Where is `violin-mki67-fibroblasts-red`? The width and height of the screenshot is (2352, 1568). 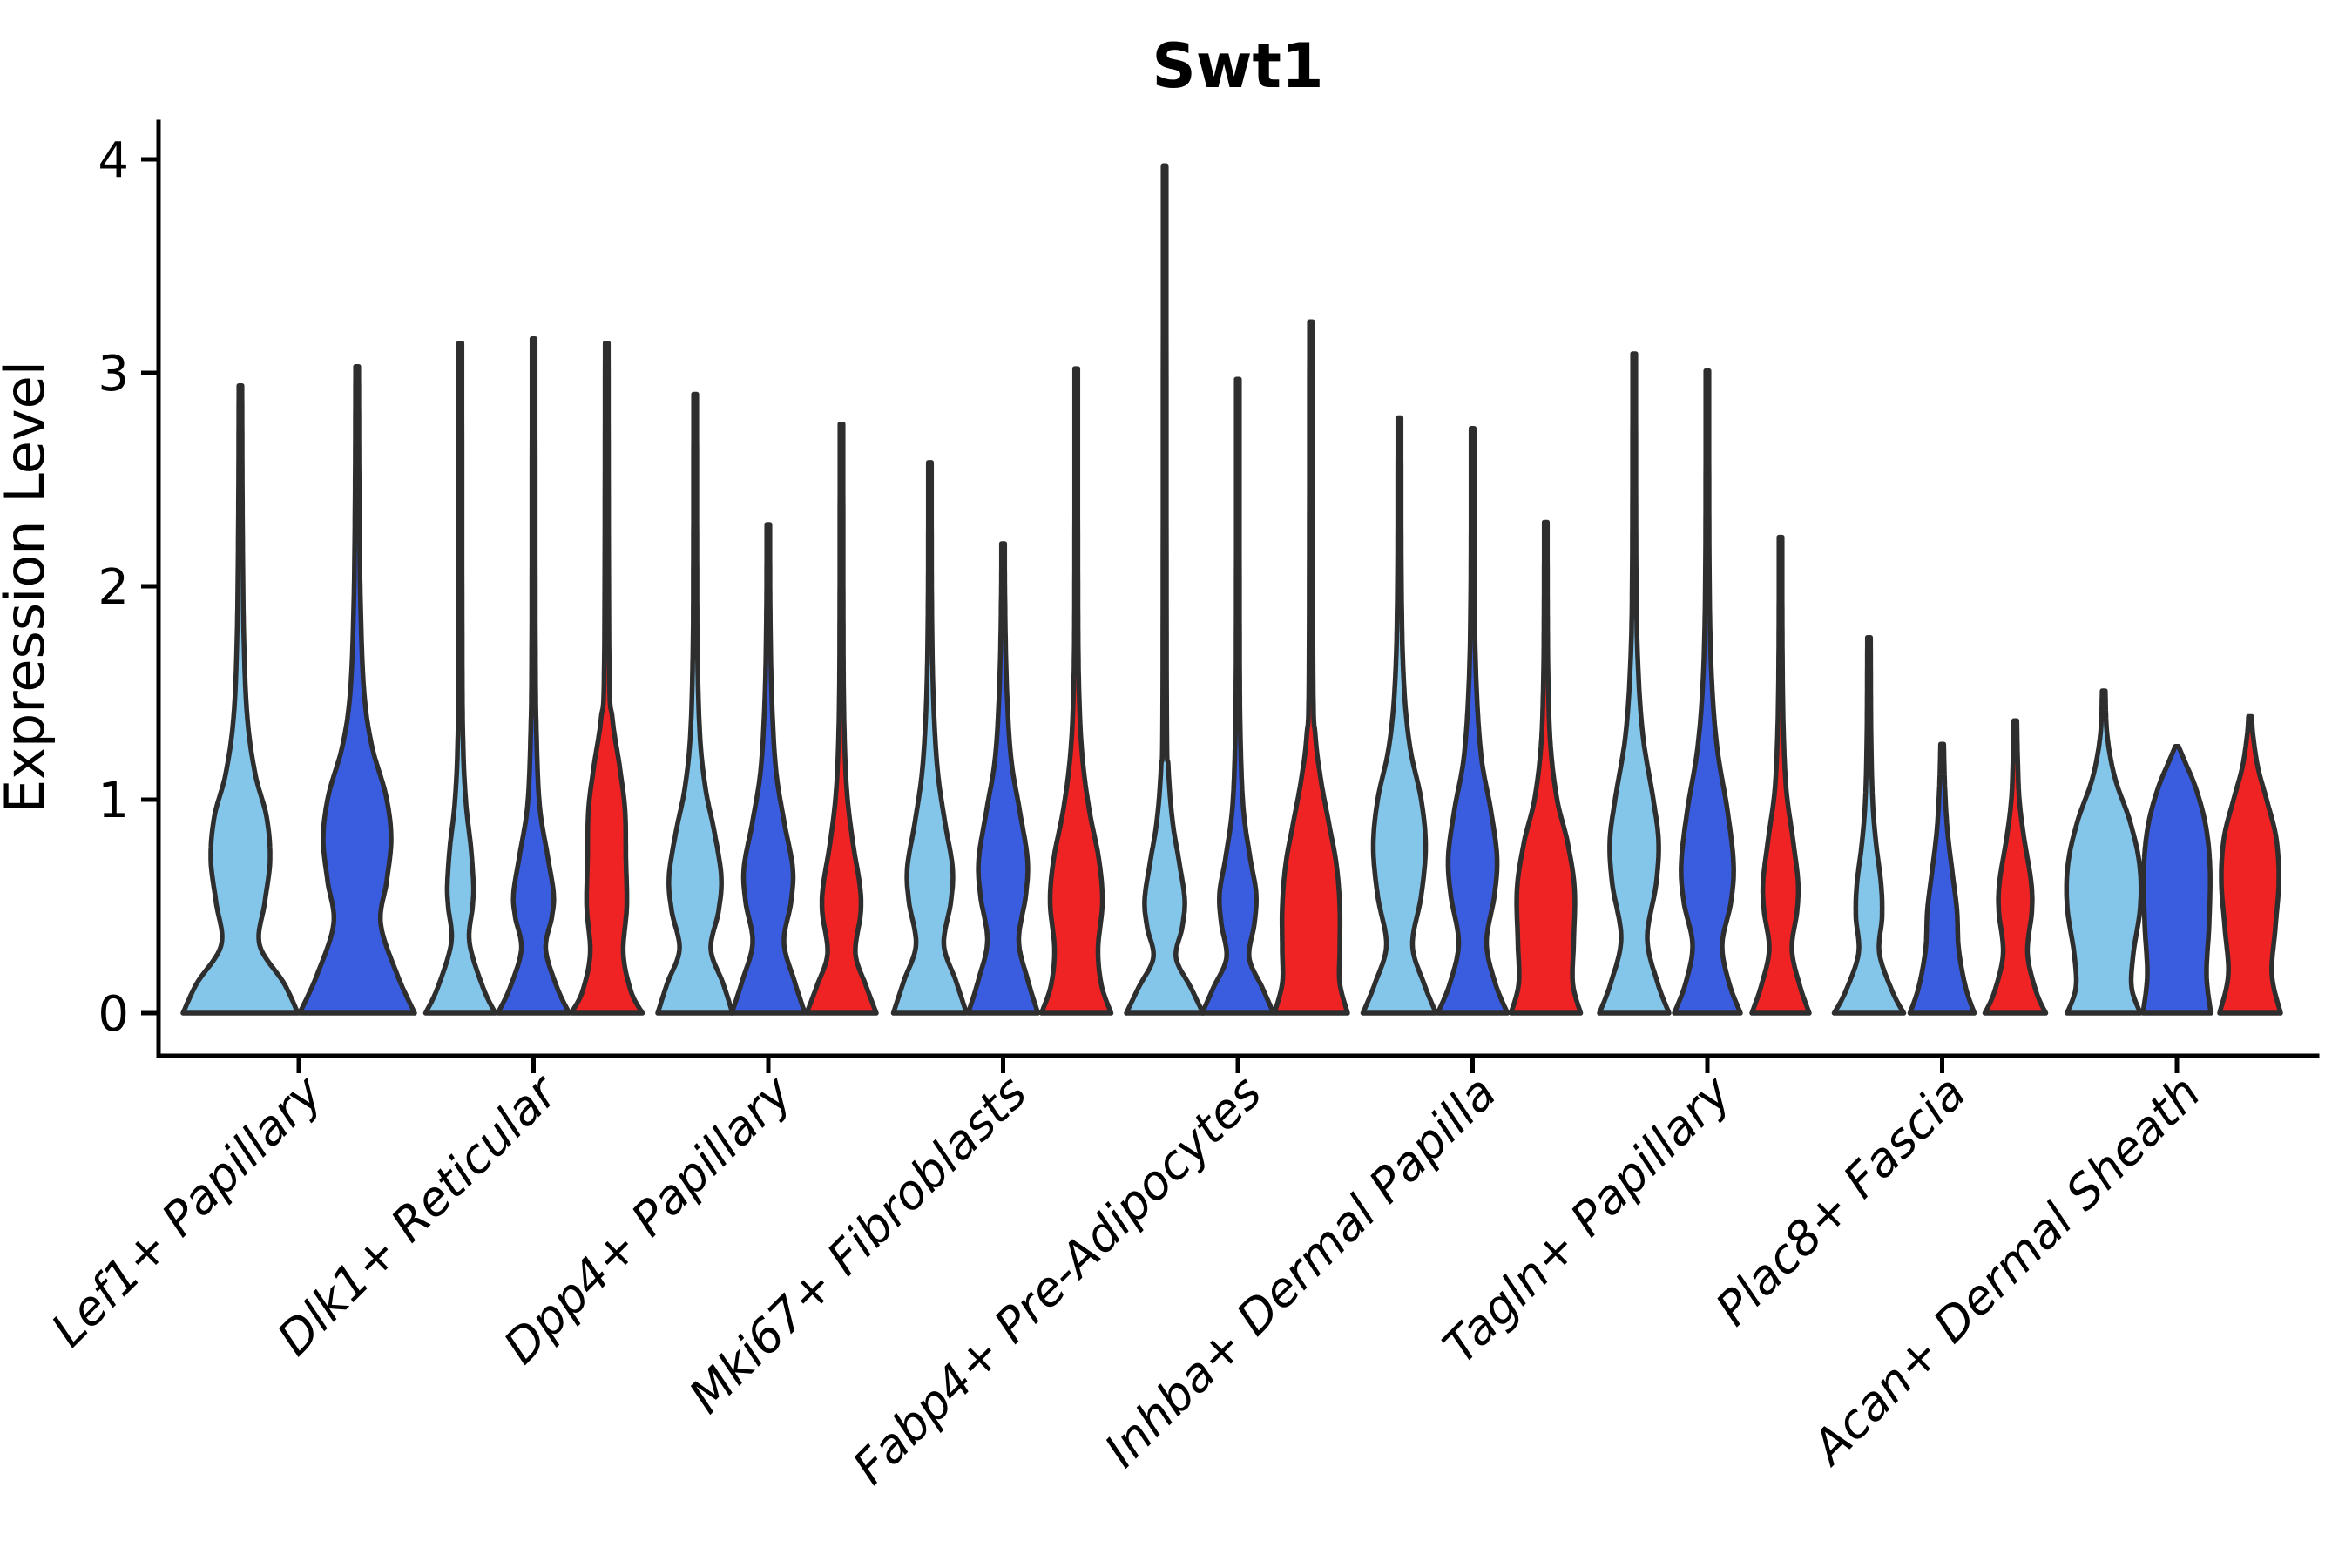
violin-mki67-fibroblasts-red is located at coordinates (1076, 691).